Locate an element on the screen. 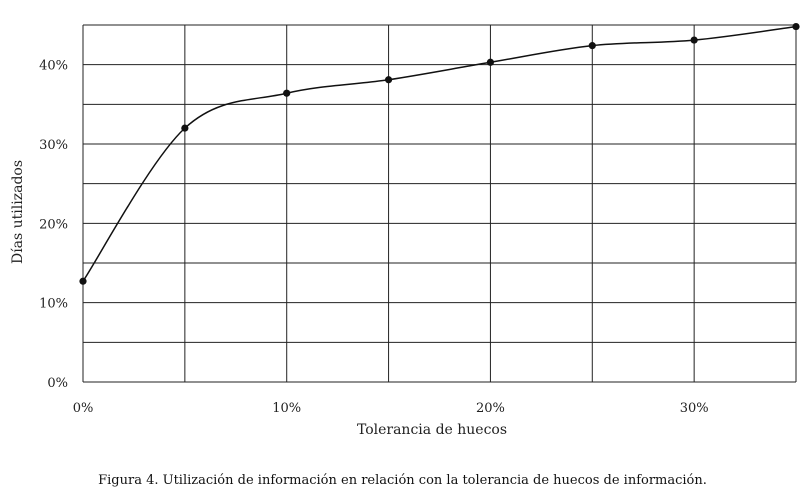 Image resolution: width=805 pixels, height=497 pixels. x-tick-label: 30% is located at coordinates (694, 408).